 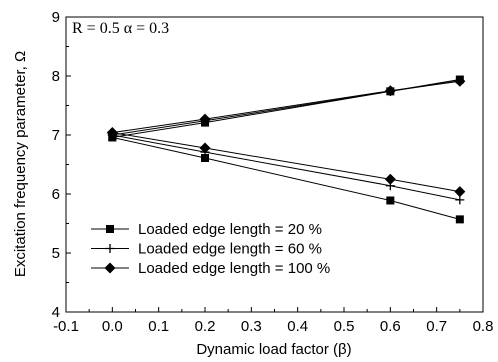 What do you see at coordinates (120, 28) in the screenshot?
I see `chart-annotation: R = 0.5 α = 0.3` at bounding box center [120, 28].